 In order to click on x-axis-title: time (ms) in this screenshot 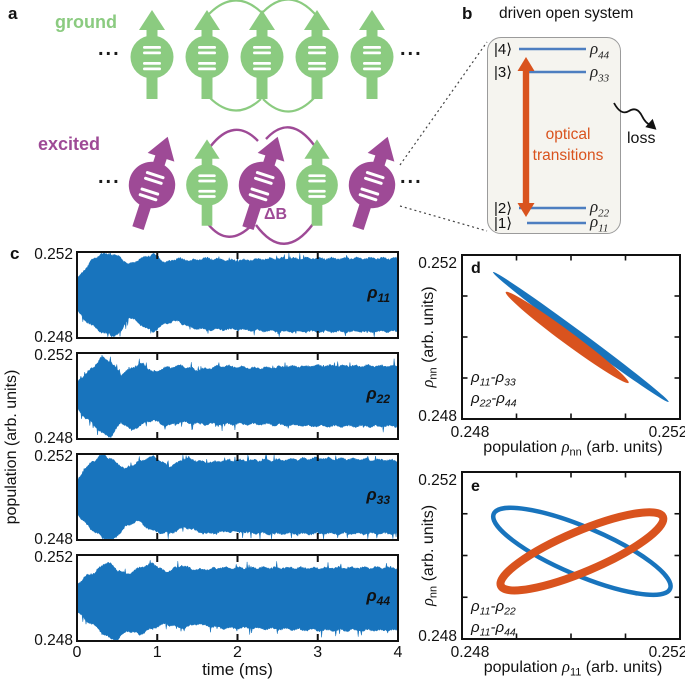, I will do `click(237, 669)`.